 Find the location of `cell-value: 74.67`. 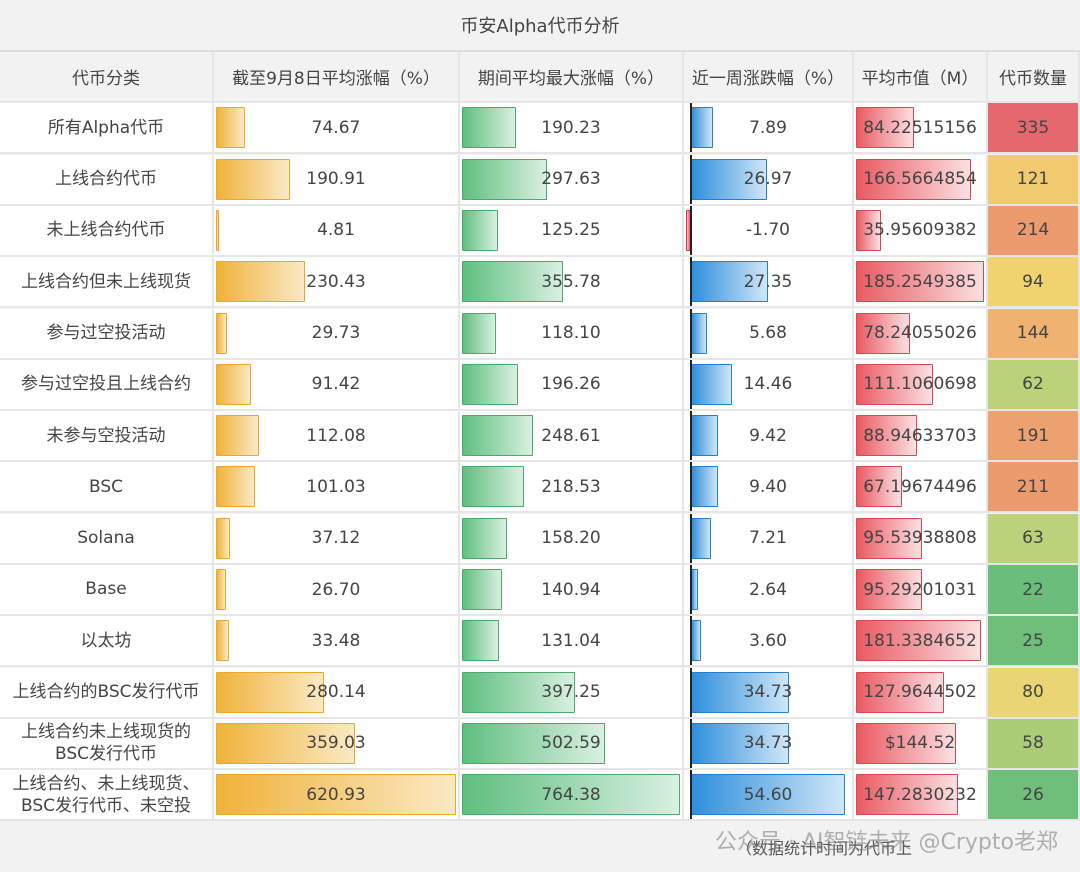

cell-value: 74.67 is located at coordinates (336, 127).